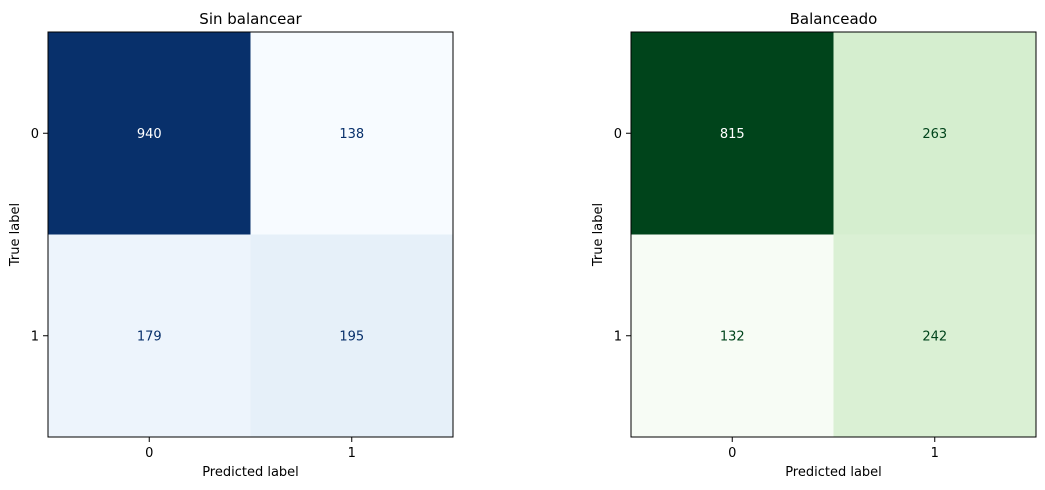 Image resolution: width=1045 pixels, height=490 pixels. I want to click on cell-value-label: 815, so click(732, 134).